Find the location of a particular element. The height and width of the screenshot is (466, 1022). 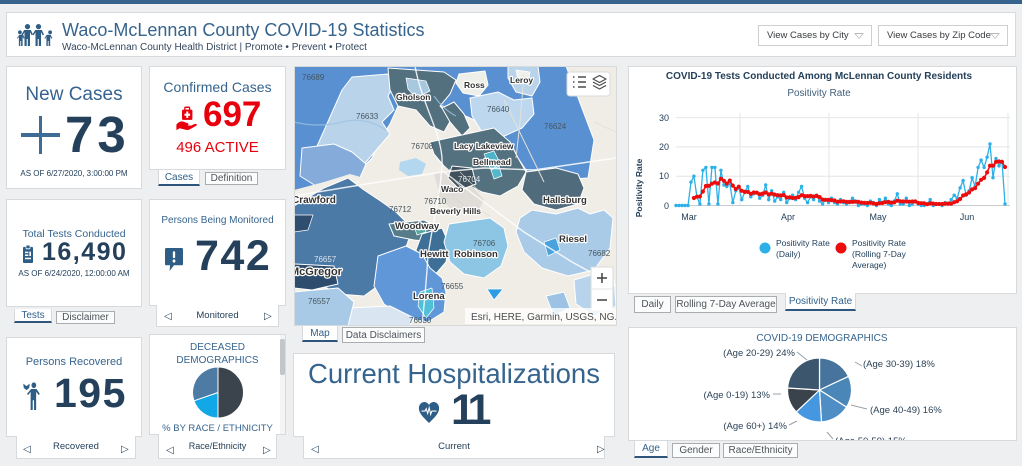

svg-text: Average) is located at coordinates (869, 265).